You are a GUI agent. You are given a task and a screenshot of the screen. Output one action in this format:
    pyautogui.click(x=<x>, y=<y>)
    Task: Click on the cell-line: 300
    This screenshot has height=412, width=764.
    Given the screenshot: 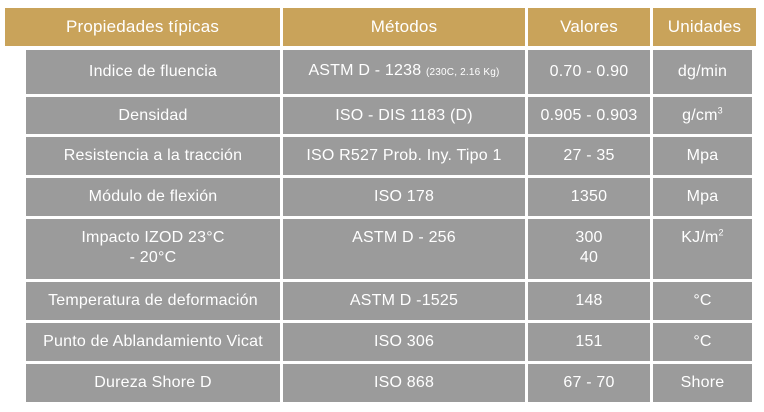 What is the action you would take?
    pyautogui.click(x=589, y=237)
    